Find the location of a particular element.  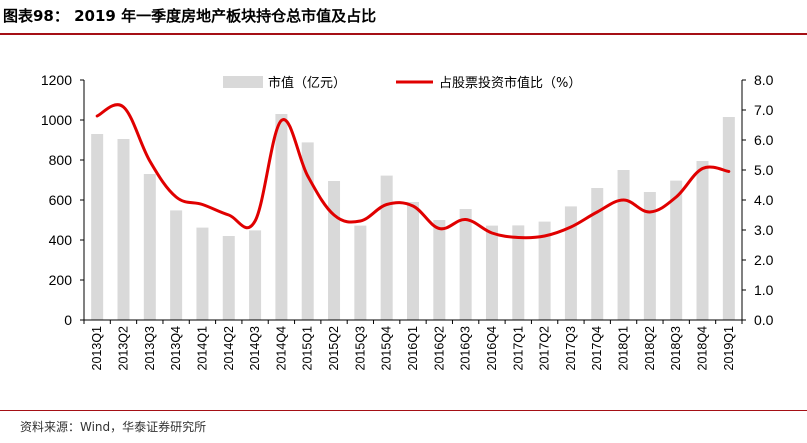

right-tick-label: 4.0 is located at coordinates (764, 200).